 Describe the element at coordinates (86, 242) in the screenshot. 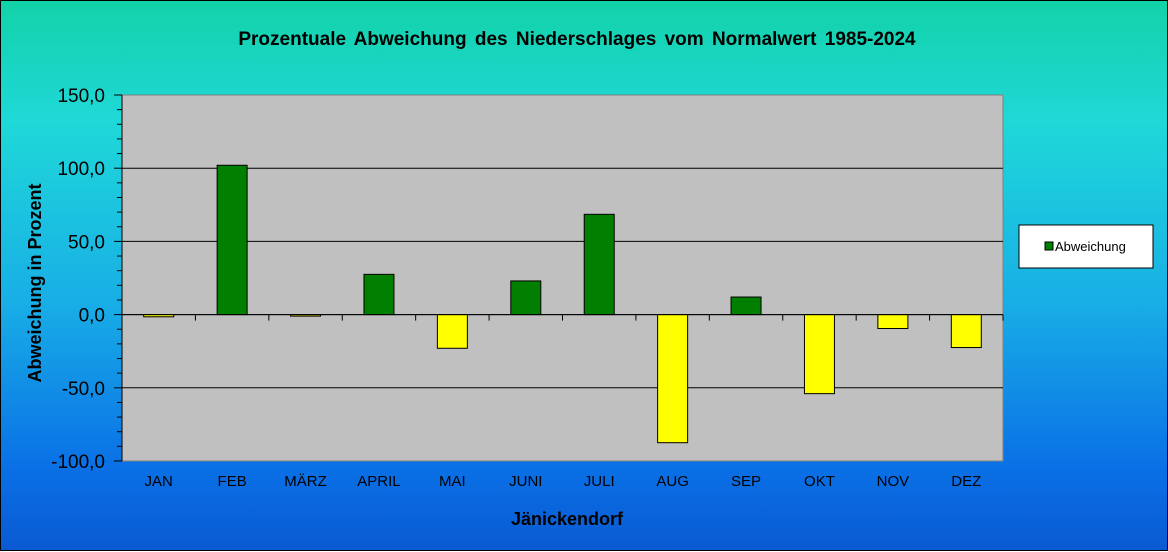

I see `y-tick-label: 50,0` at that location.